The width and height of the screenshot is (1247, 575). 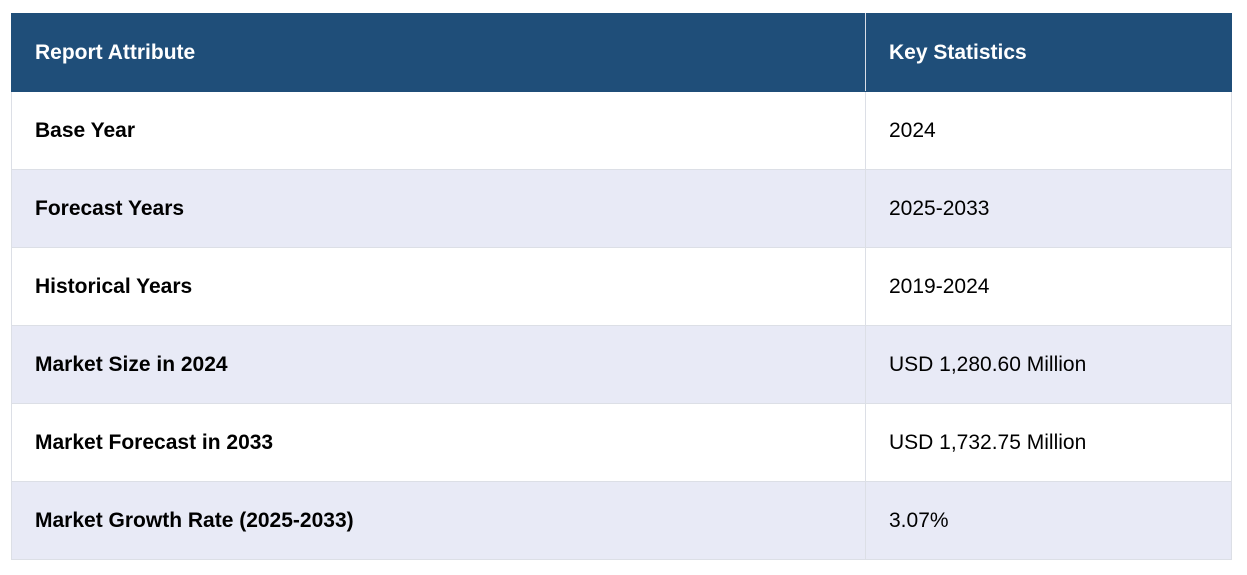 I want to click on row-attribute-market-size-2024: Market Size in 2024, so click(x=438, y=364).